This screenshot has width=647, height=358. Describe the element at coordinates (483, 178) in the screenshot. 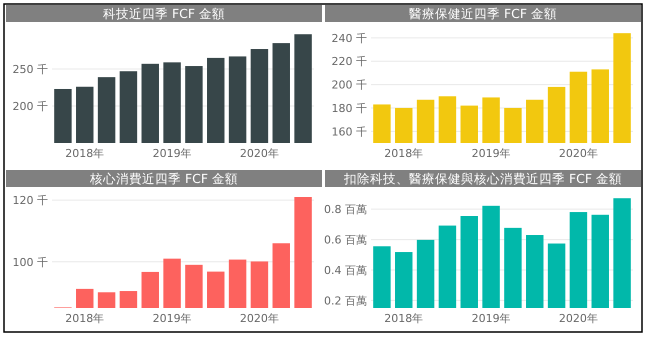

I see `title: 扣除科技、醫療保健與核心消費近四季 FCF 金額` at that location.